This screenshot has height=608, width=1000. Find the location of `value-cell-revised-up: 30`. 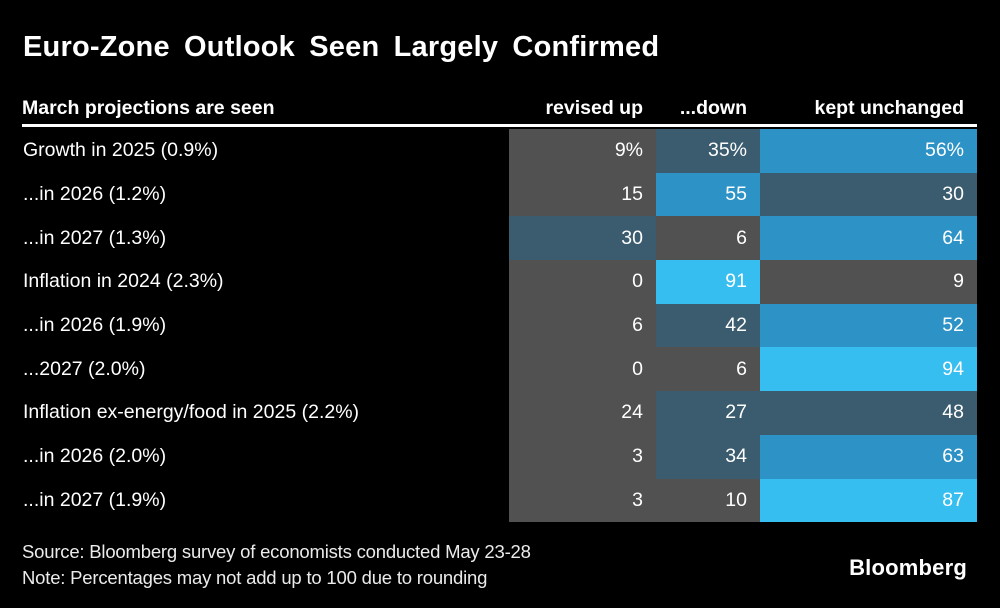

value-cell-revised-up: 30 is located at coordinates (582, 238).